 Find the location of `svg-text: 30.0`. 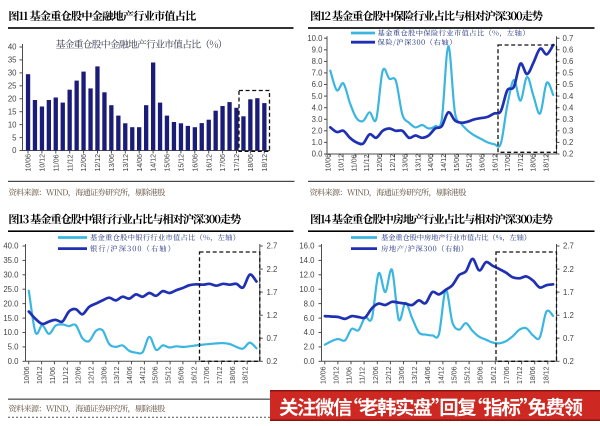

svg-text: 30.0 is located at coordinates (11, 275).